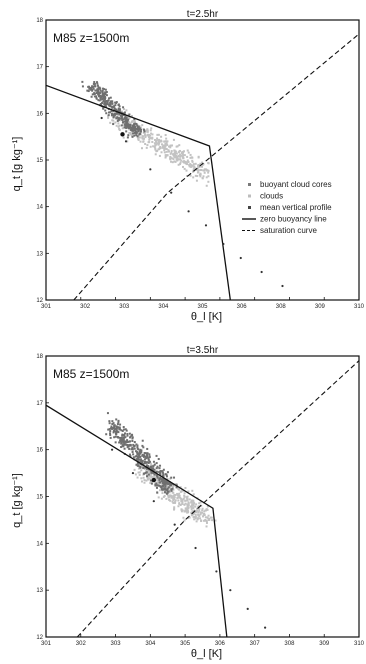 The image size is (366, 664). What do you see at coordinates (39, 68) in the screenshot?
I see `y-tick-label: 17` at bounding box center [39, 68].